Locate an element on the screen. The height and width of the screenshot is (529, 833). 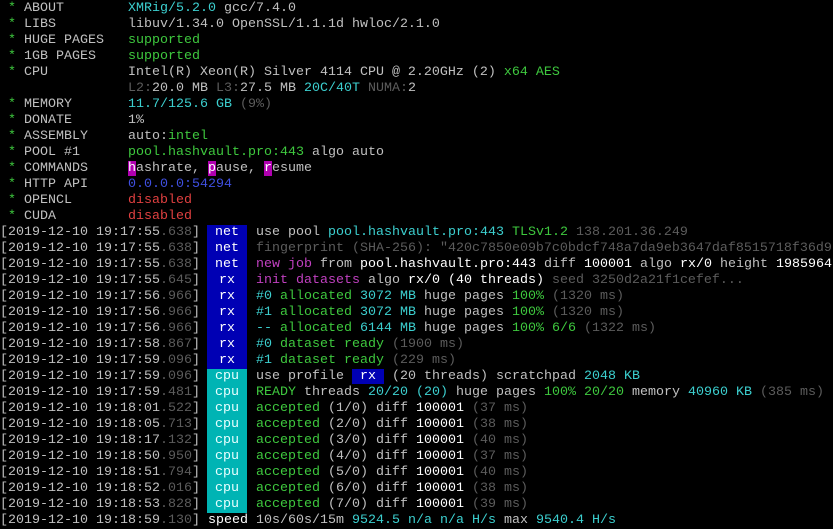
tag-cpu: cpu is located at coordinates (227, 409).